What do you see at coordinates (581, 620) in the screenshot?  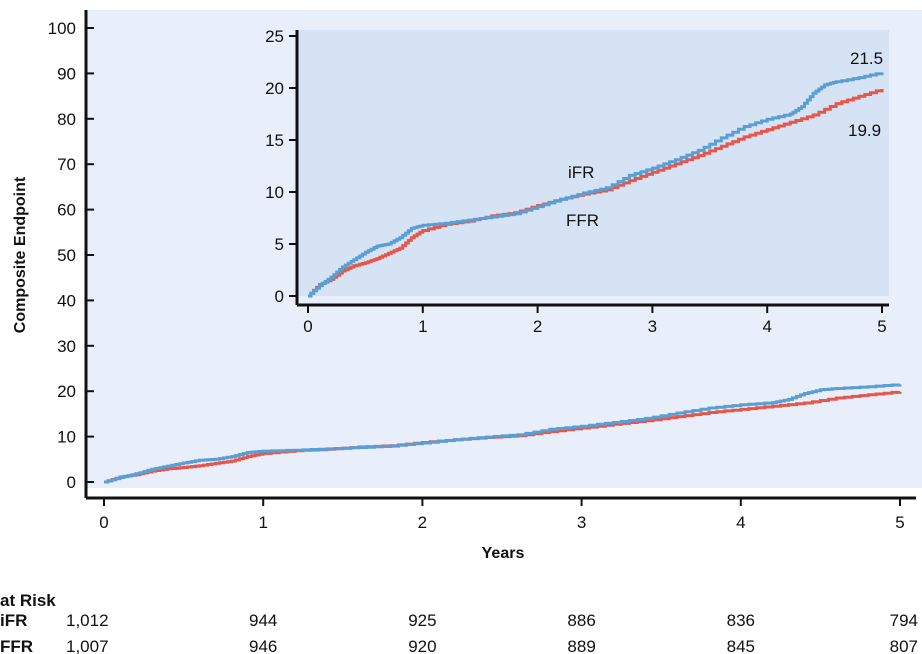 I see `risk-cell: 886` at bounding box center [581, 620].